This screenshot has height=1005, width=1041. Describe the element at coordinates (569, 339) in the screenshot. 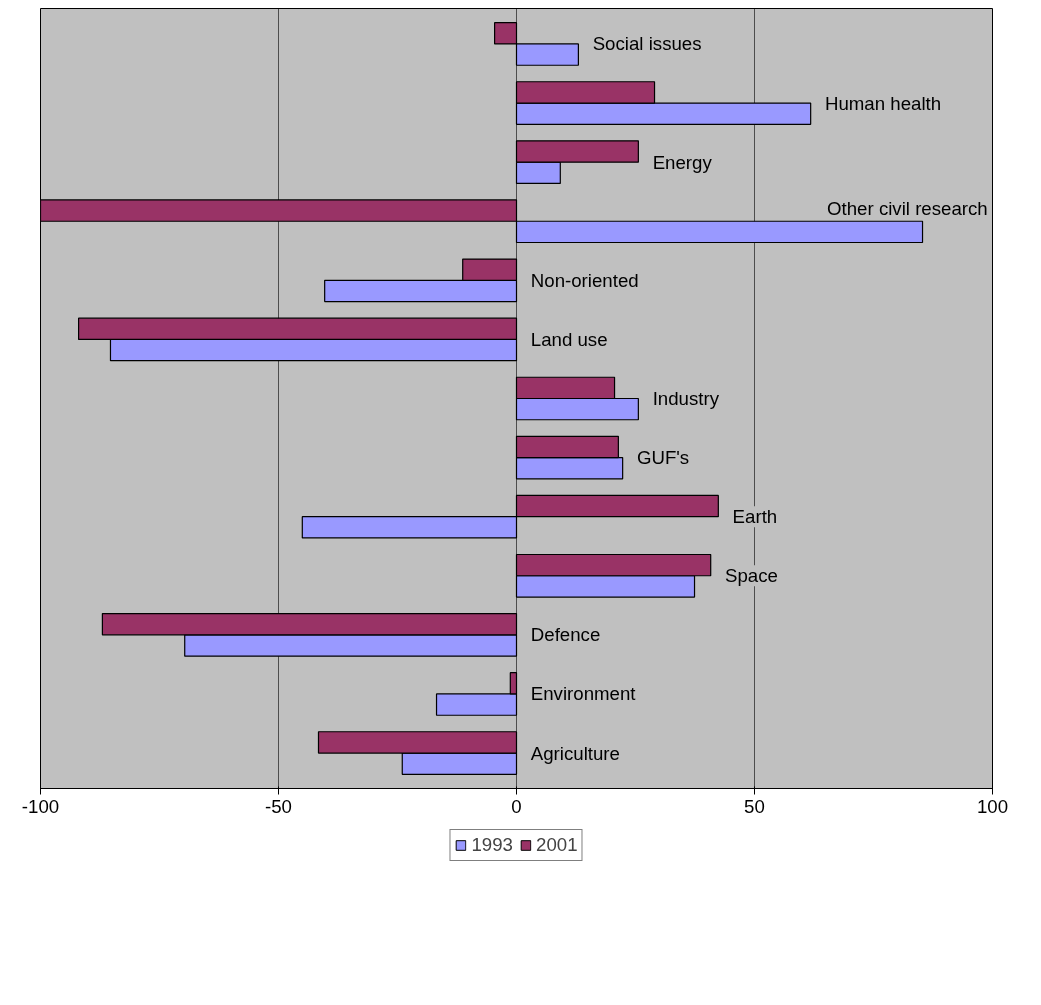

I see `y-tick-label: Land use` at that location.